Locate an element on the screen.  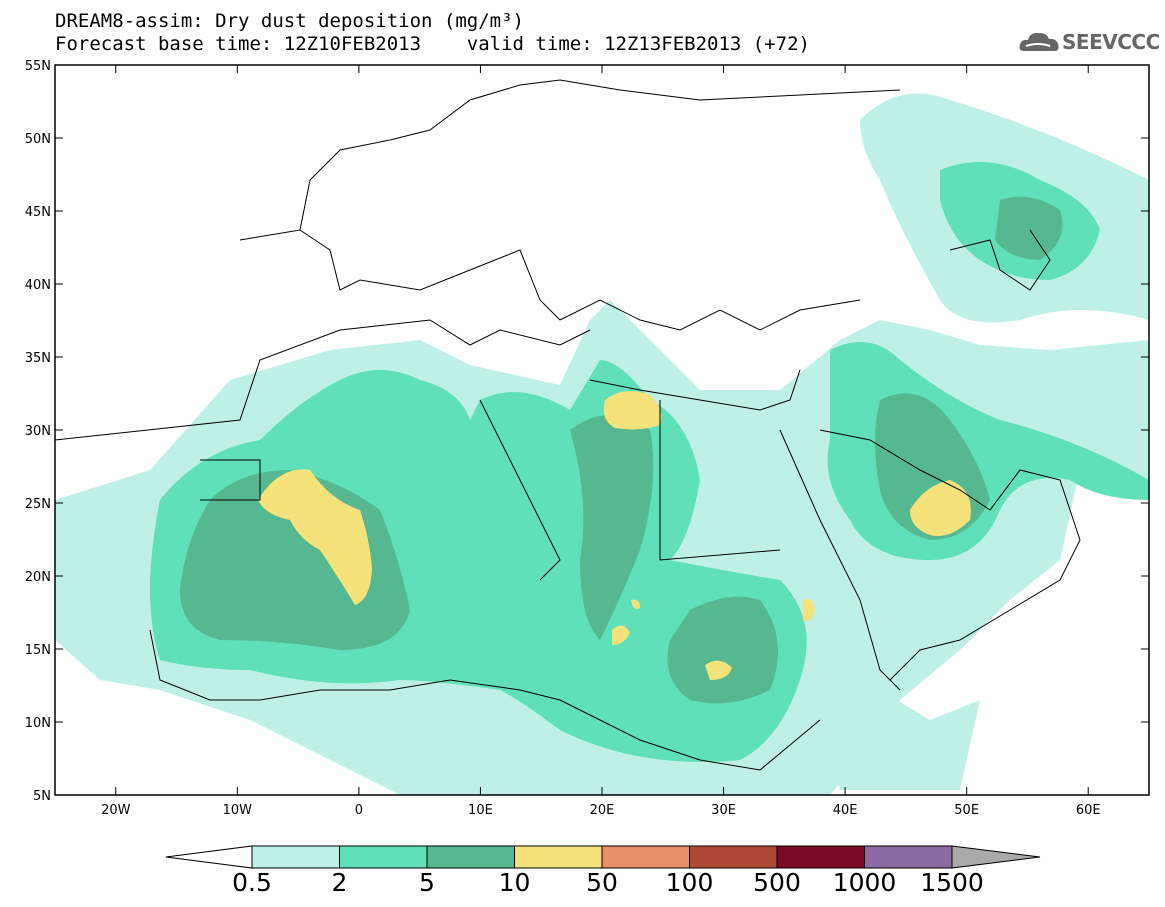
lat-tick-label: 25N is located at coordinates (38, 504).